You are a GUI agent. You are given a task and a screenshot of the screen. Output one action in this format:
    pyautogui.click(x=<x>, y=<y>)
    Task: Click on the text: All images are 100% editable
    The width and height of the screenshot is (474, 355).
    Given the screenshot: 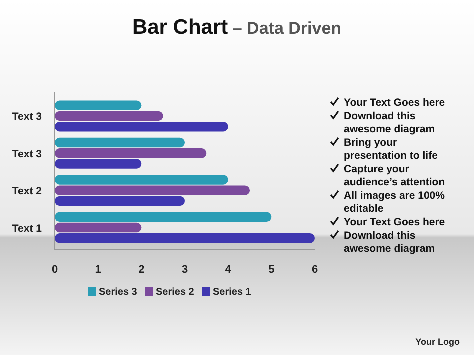 What is the action you would take?
    pyautogui.click(x=395, y=202)
    